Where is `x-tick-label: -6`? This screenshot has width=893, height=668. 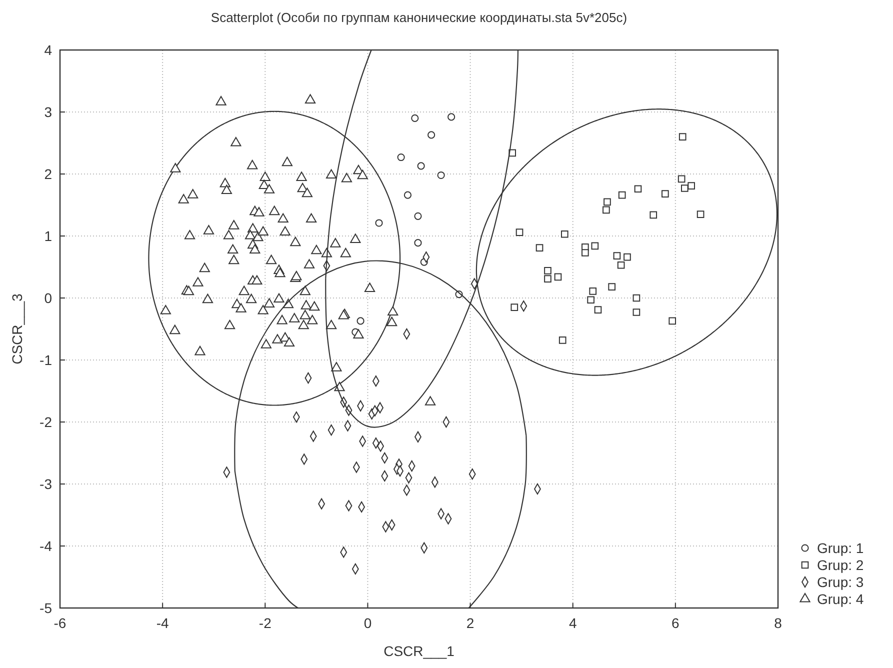 x-tick-label: -6 is located at coordinates (60, 623).